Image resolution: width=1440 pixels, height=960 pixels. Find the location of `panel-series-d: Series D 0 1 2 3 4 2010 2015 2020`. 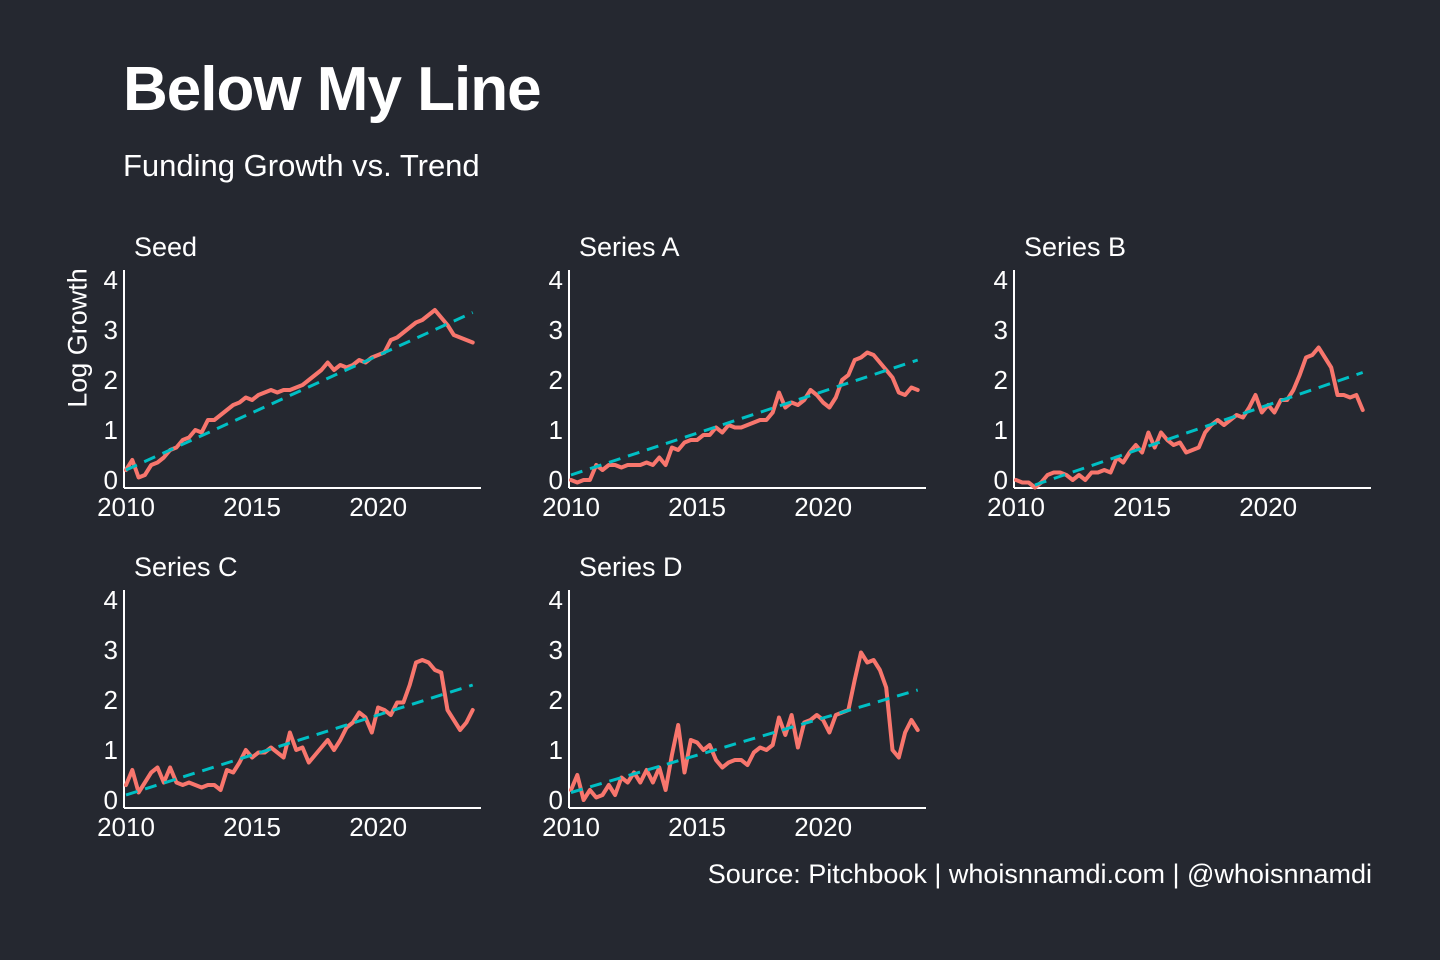

panel-series-d: Series D 0 1 2 3 4 2010 2015 2020 is located at coordinates (734, 697).